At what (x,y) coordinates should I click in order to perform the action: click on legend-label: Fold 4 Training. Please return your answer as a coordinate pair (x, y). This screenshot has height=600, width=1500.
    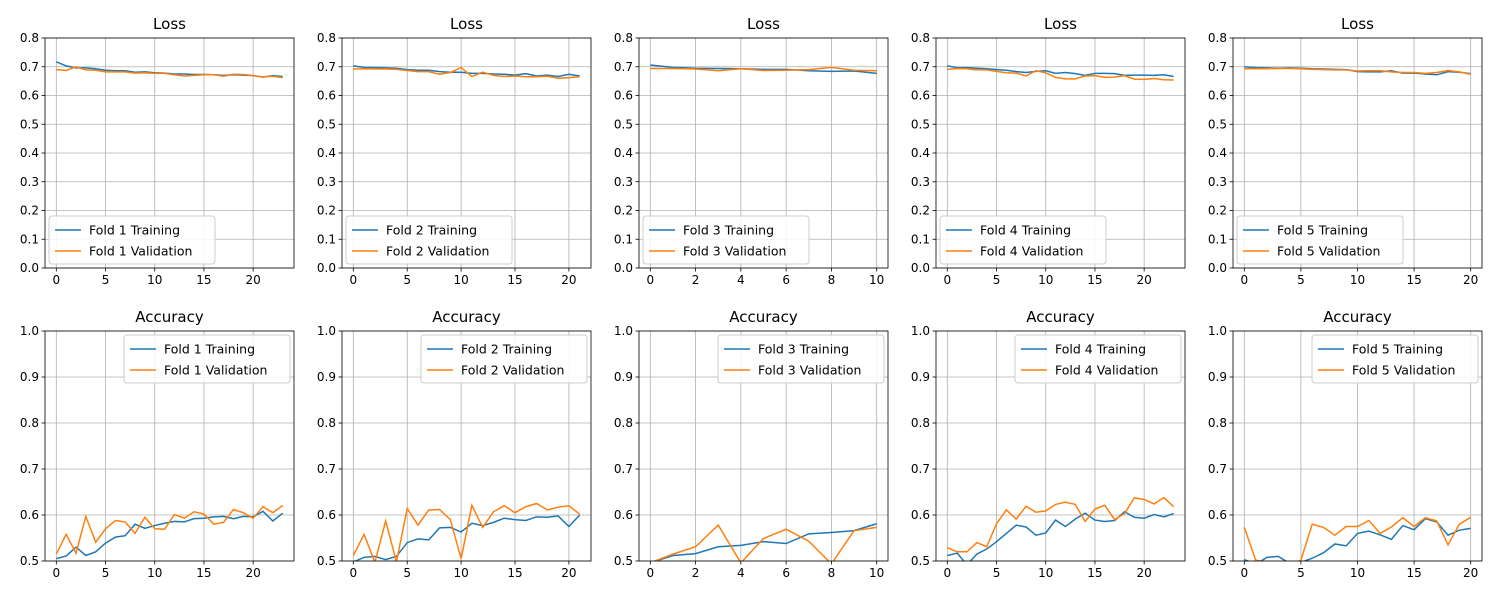
    Looking at the image, I should click on (1025, 230).